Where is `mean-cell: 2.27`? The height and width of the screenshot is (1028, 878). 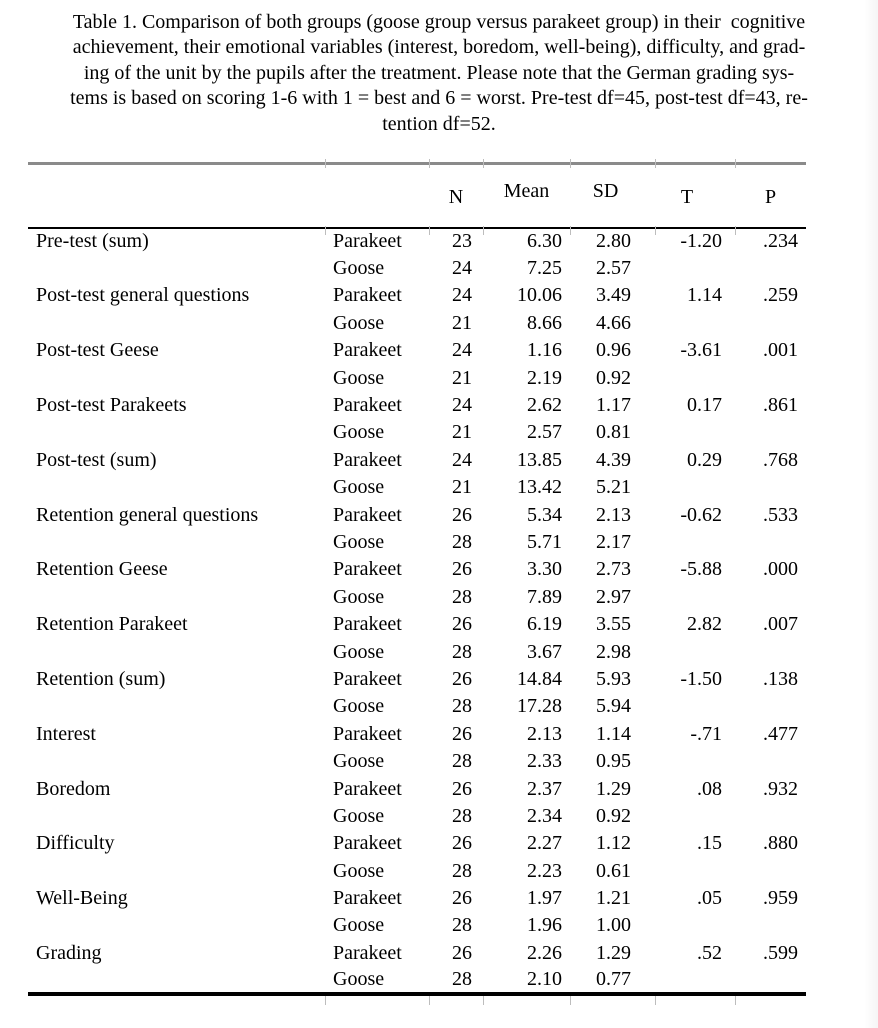 mean-cell: 2.27 is located at coordinates (544, 843).